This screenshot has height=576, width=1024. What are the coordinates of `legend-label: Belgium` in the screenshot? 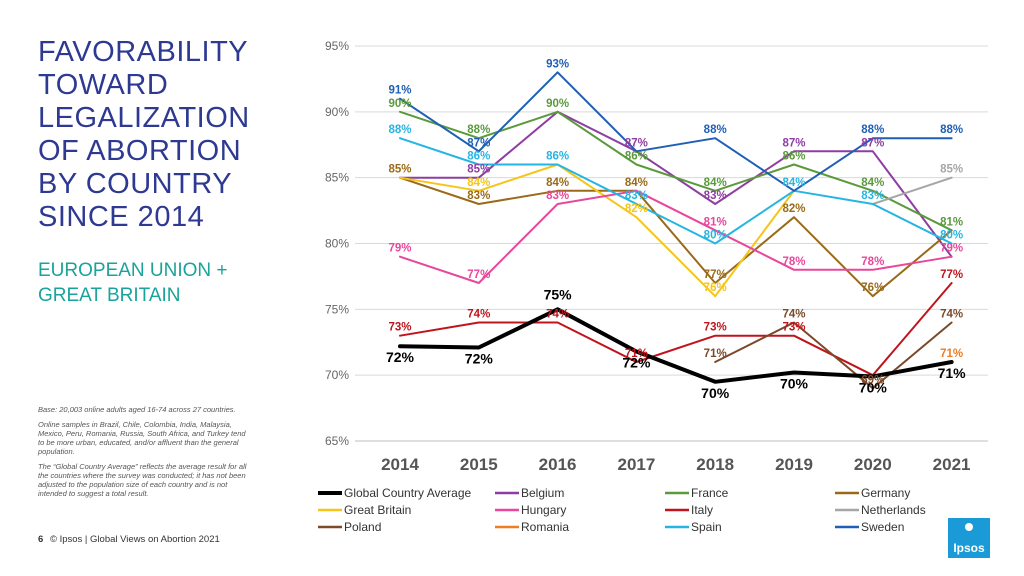 It's located at (542, 493).